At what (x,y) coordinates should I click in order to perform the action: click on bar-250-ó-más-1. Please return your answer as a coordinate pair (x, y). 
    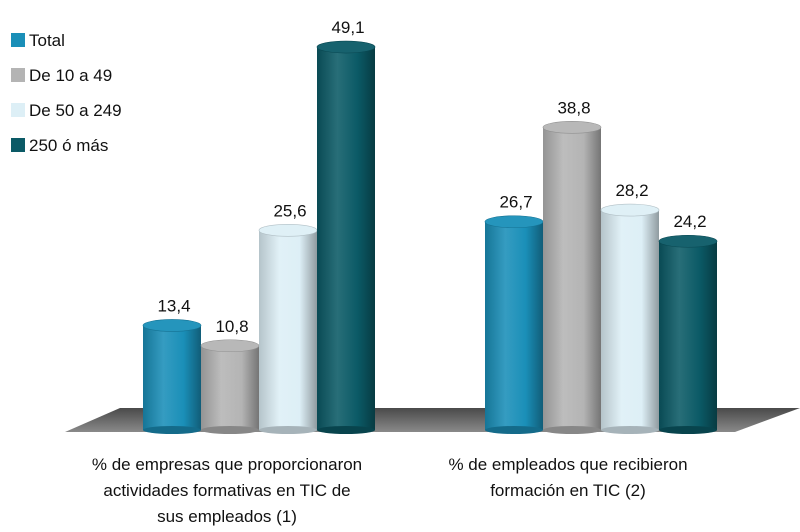
    Looking at the image, I should click on (346, 237).